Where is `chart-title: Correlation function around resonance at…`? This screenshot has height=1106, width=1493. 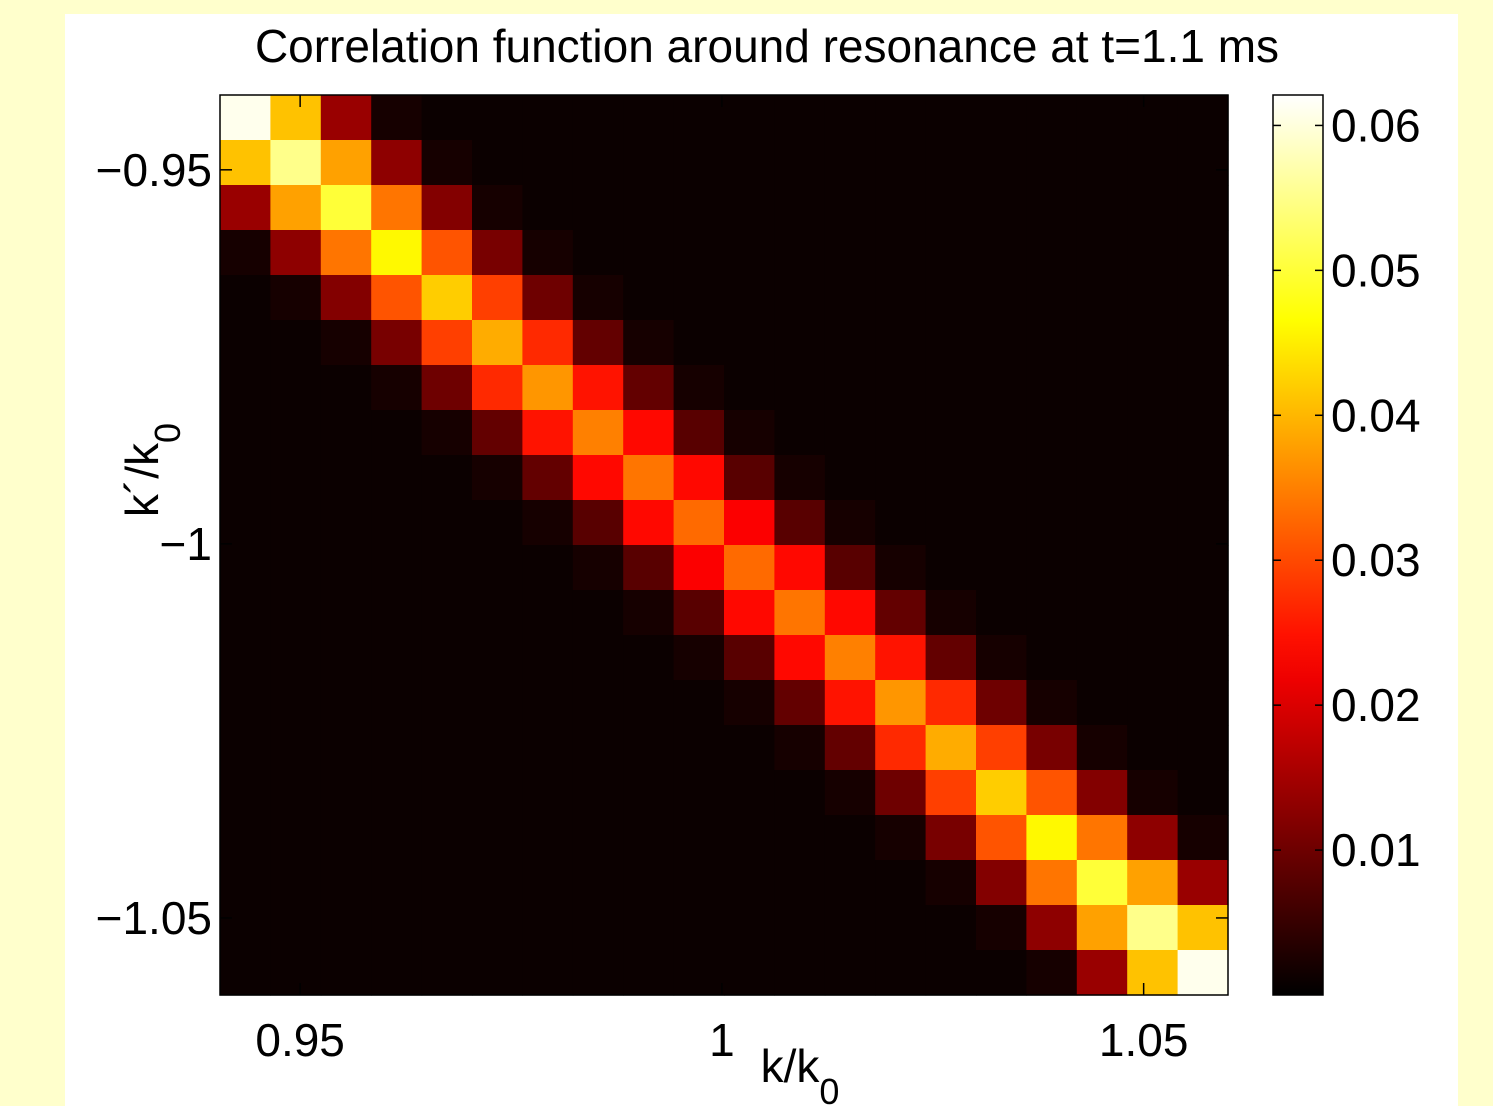
chart-title: Correlation function around resonance at… is located at coordinates (767, 46).